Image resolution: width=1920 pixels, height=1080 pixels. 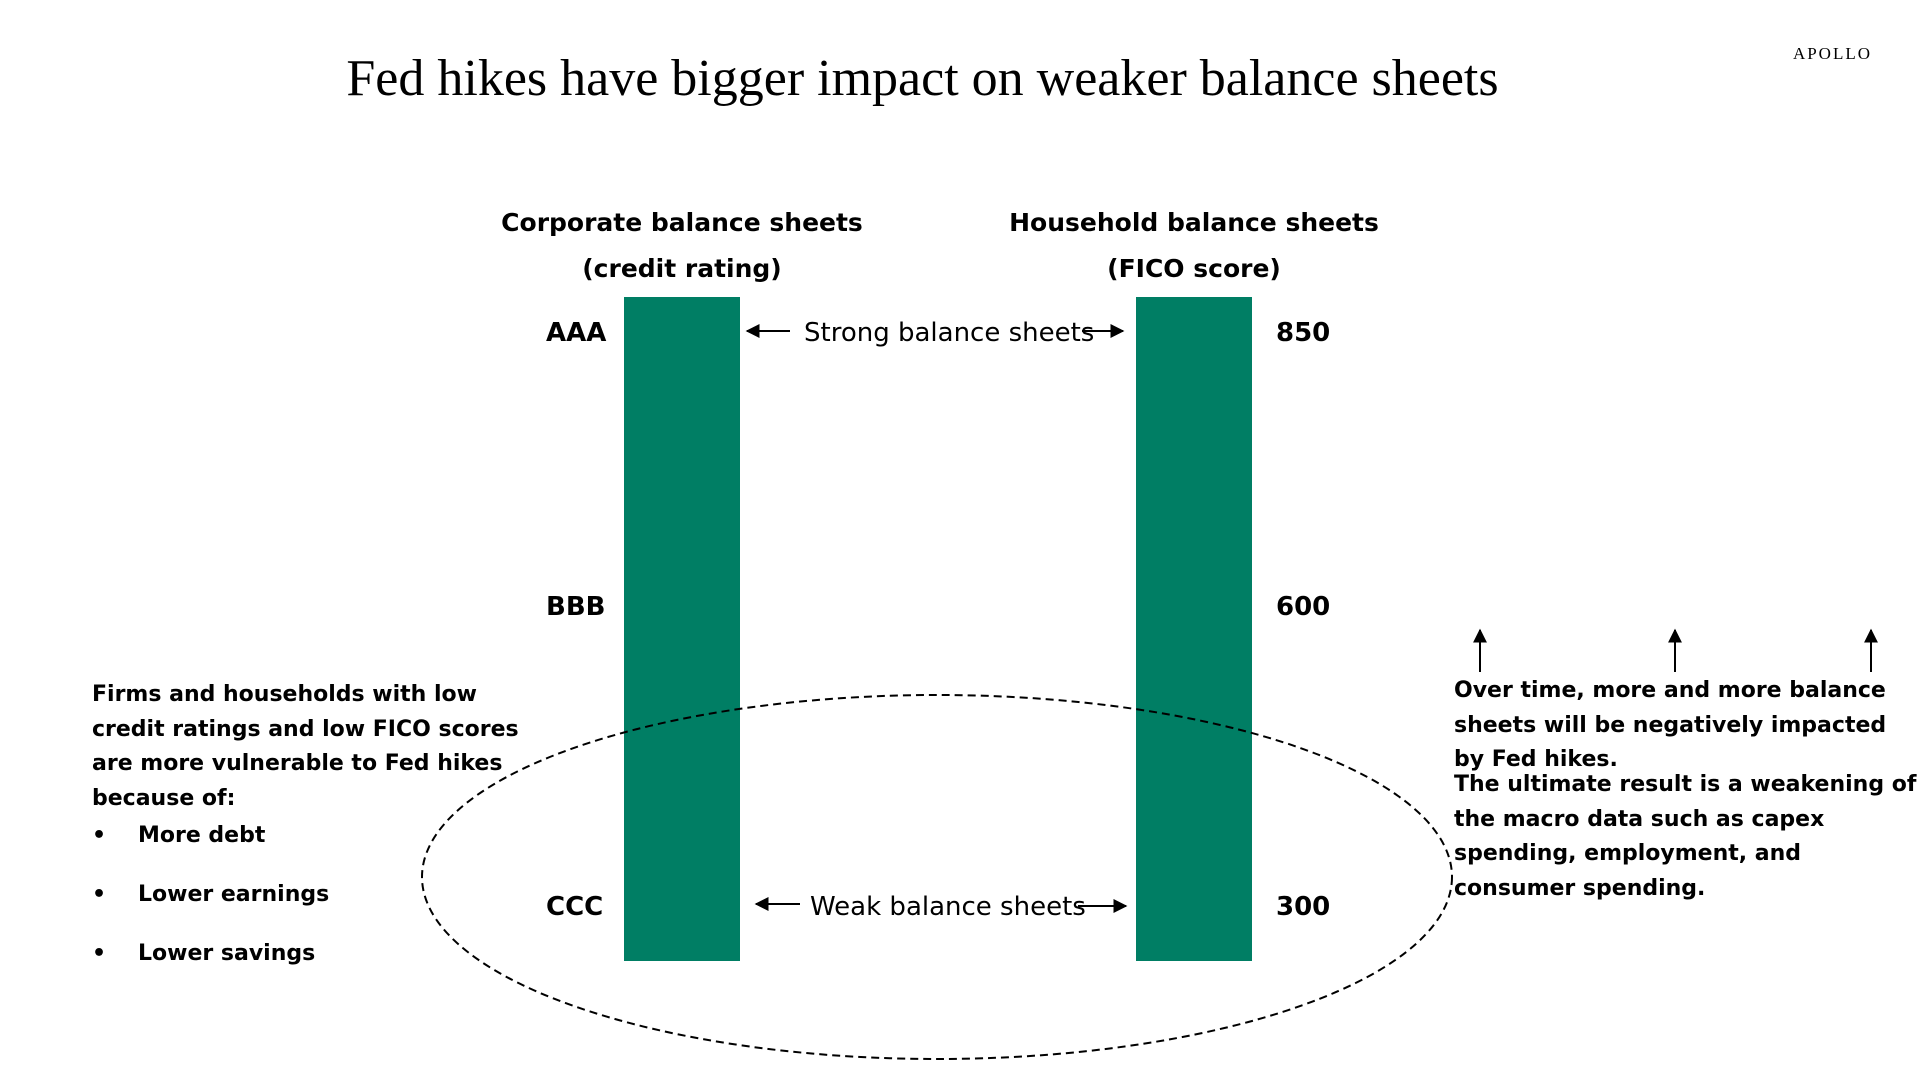 What do you see at coordinates (575, 907) in the screenshot?
I see `corporate-tick-ccc: CCC` at bounding box center [575, 907].